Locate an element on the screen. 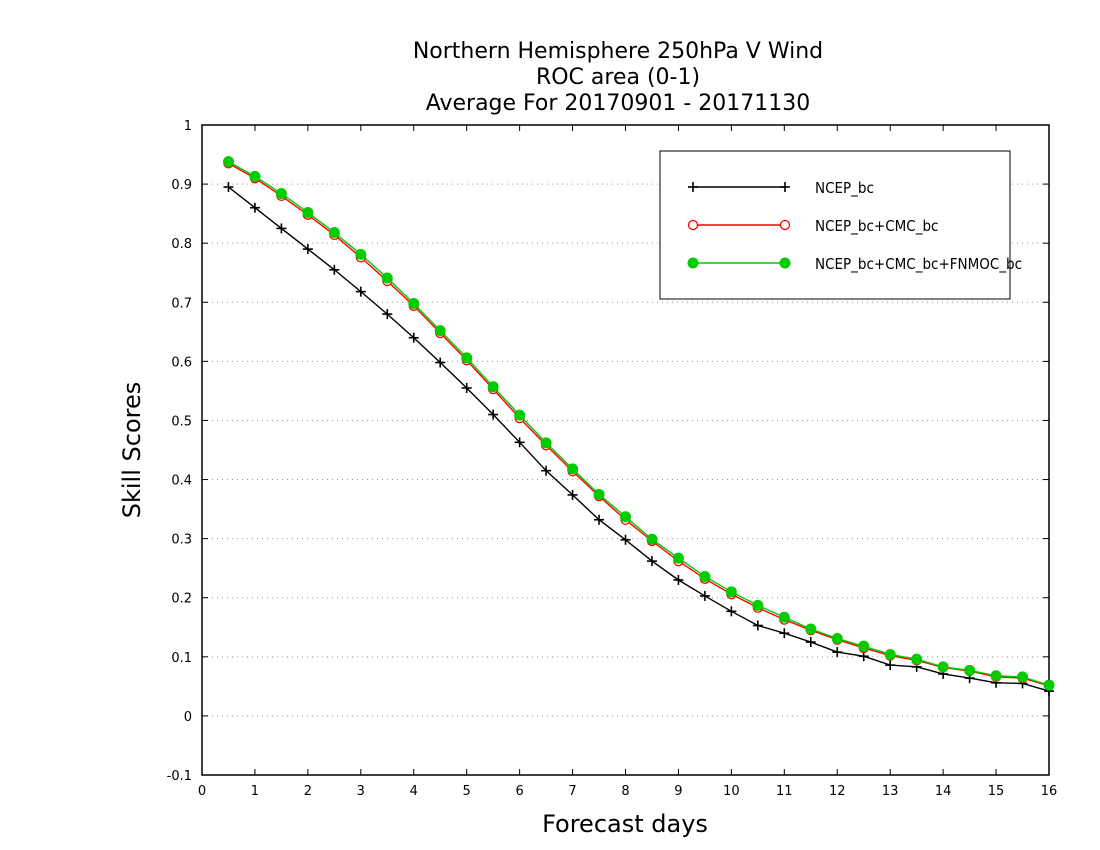 Image resolution: width=1100 pixels, height=850 pixels. y-tick-label: 0.6 is located at coordinates (181, 362).